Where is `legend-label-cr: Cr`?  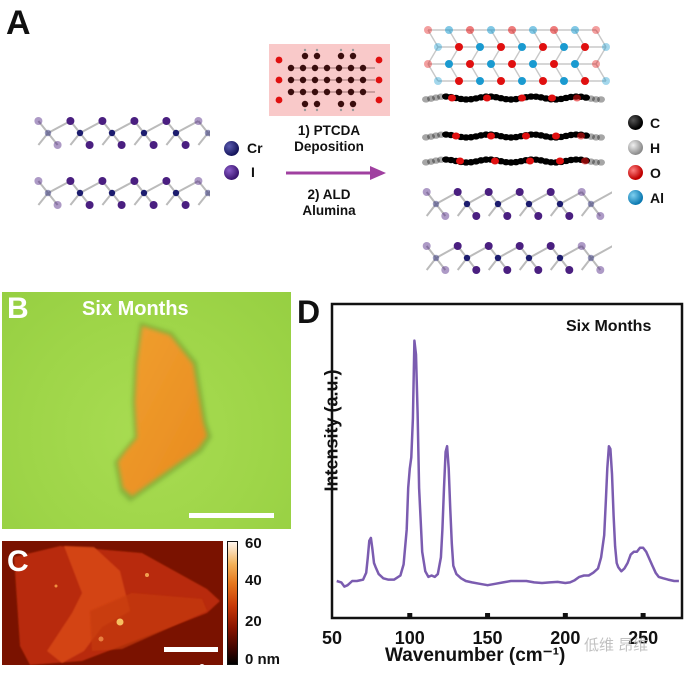 legend-label-cr: Cr is located at coordinates (255, 148).